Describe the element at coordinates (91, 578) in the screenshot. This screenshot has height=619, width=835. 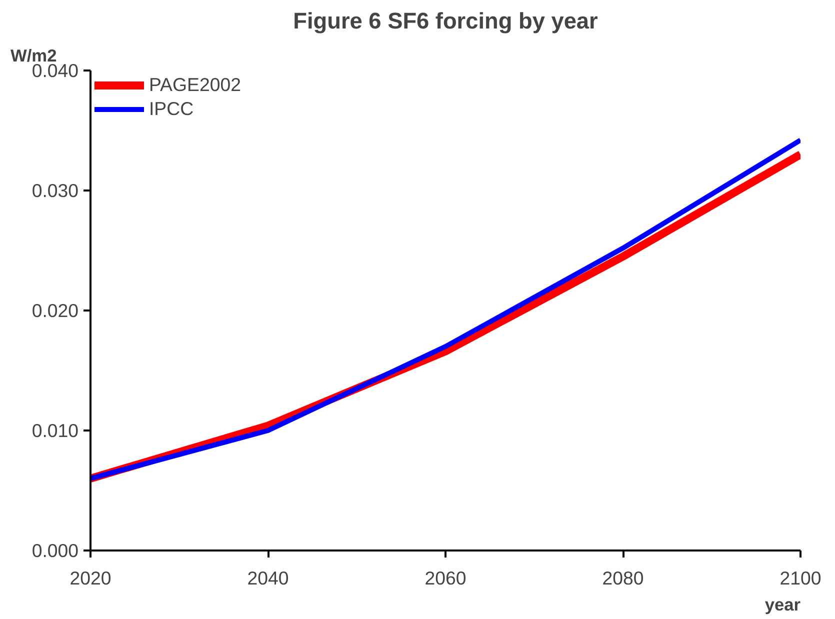
I see `x-tick-label: 2020` at that location.